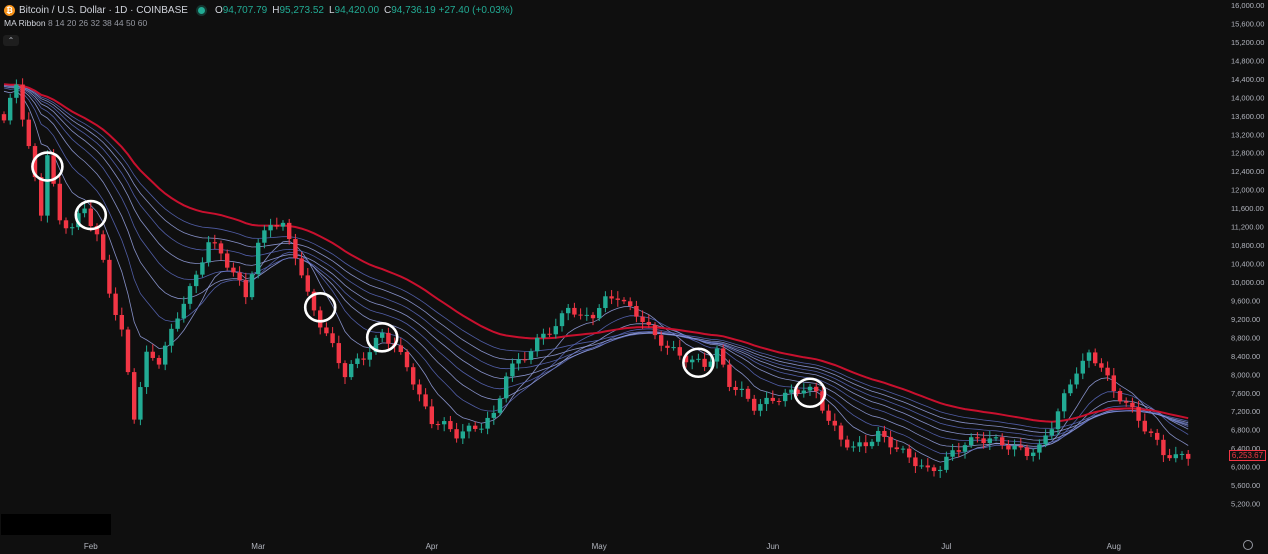 Image resolution: width=1268 pixels, height=554 pixels. Describe the element at coordinates (1247, 134) in the screenshot. I see `y-tick-label: 13,200.00` at that location.